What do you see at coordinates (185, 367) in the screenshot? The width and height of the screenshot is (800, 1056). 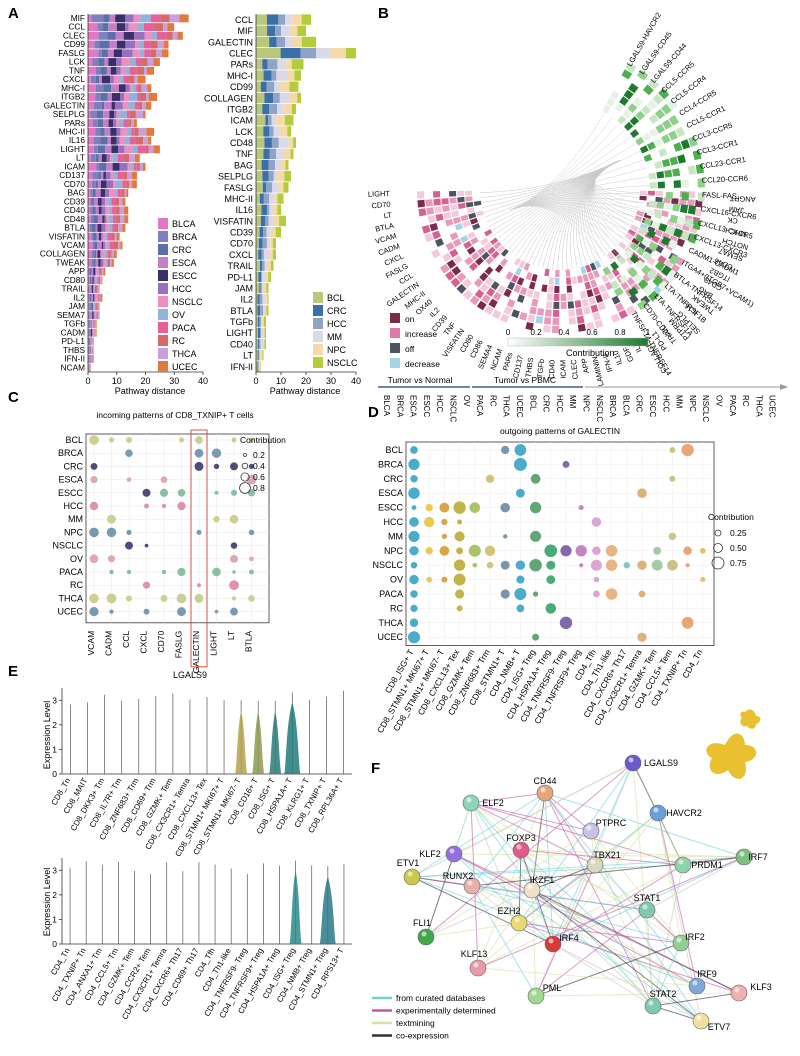 I see `panel-a-left-legend-entry: UCEC` at bounding box center [185, 367].